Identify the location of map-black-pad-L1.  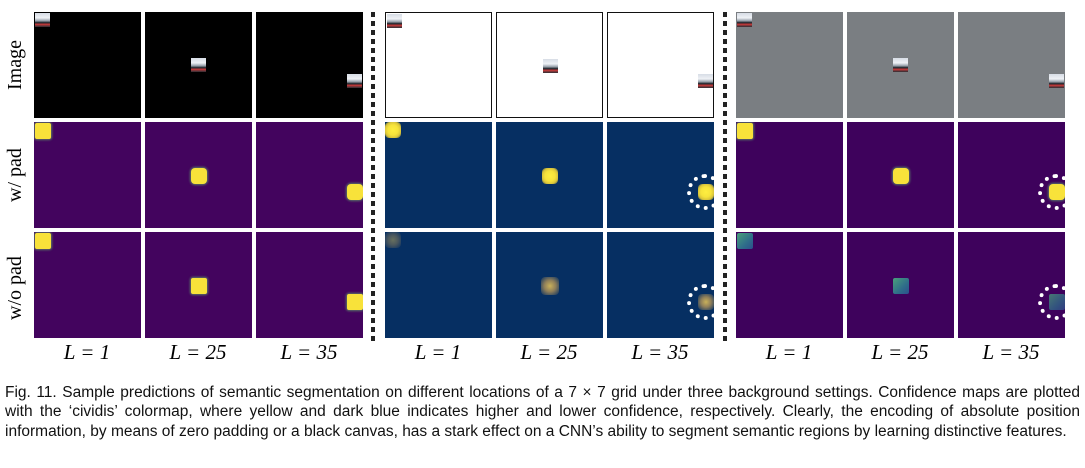
(87, 175).